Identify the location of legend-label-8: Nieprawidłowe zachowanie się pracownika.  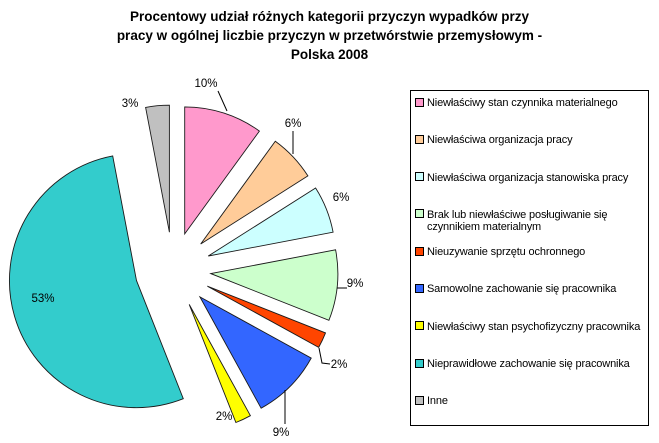
(528, 364).